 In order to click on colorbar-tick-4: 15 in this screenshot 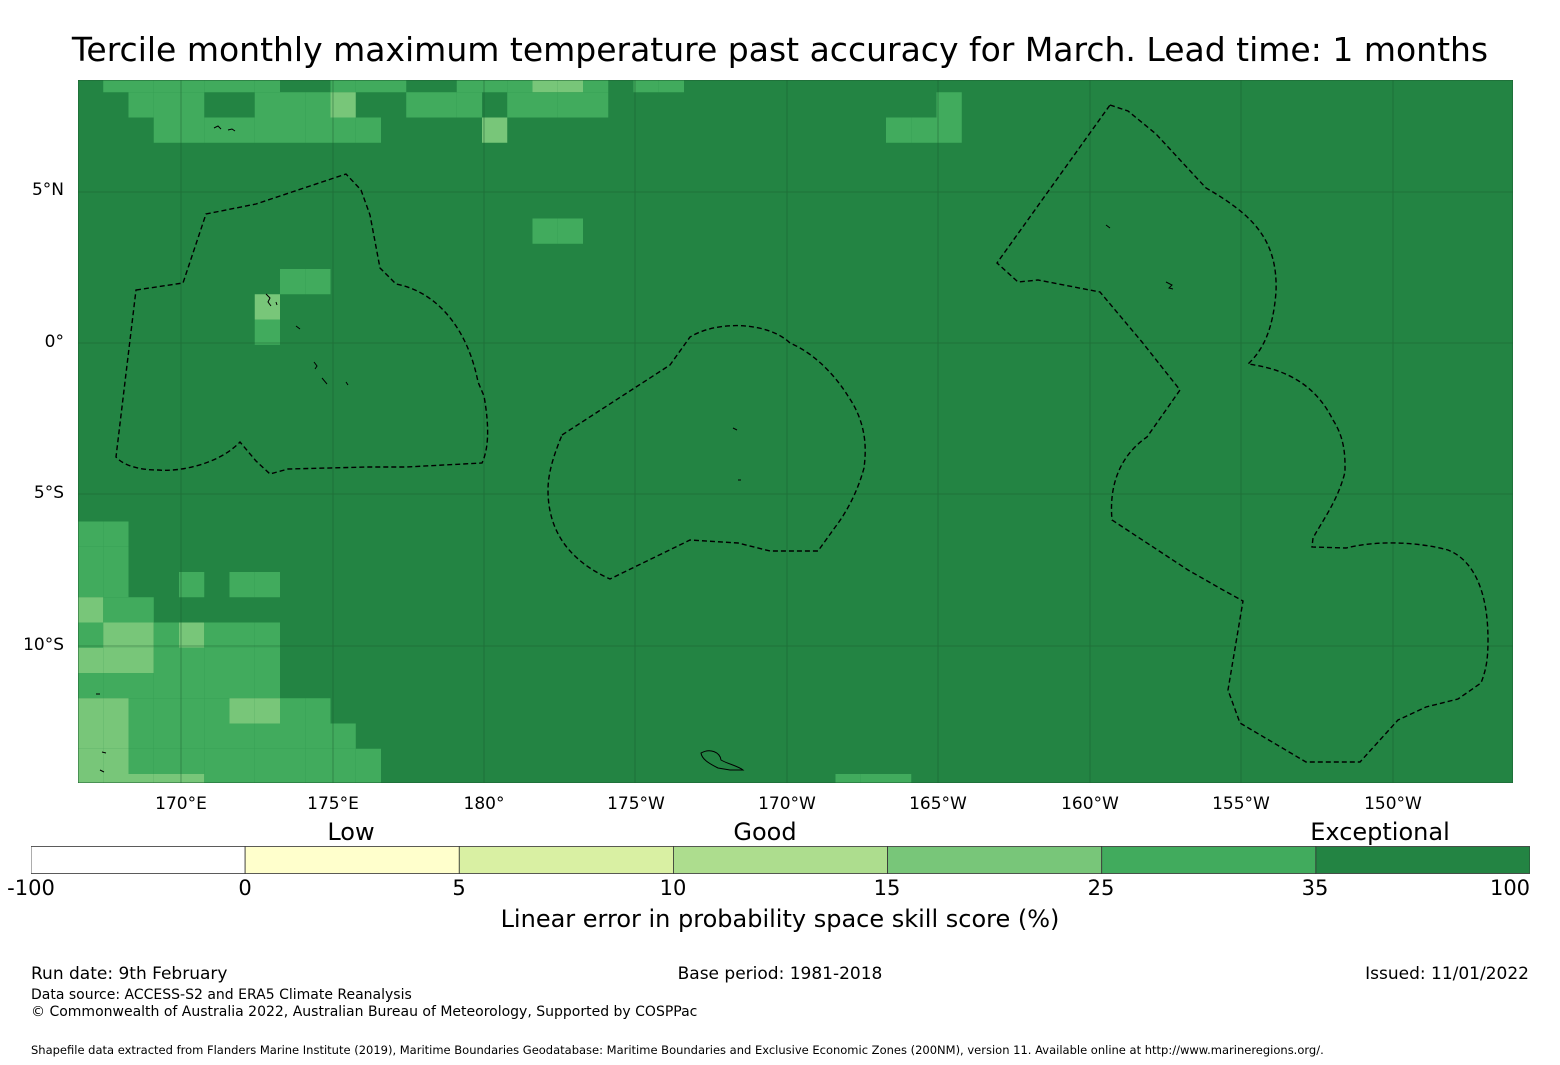, I will do `click(887, 888)`.